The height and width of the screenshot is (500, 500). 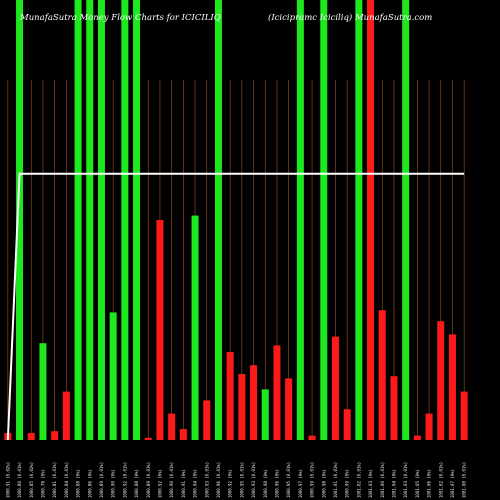 I want to click on x-tick-label: 1001.03 (0.01%), so click(x=405, y=480).